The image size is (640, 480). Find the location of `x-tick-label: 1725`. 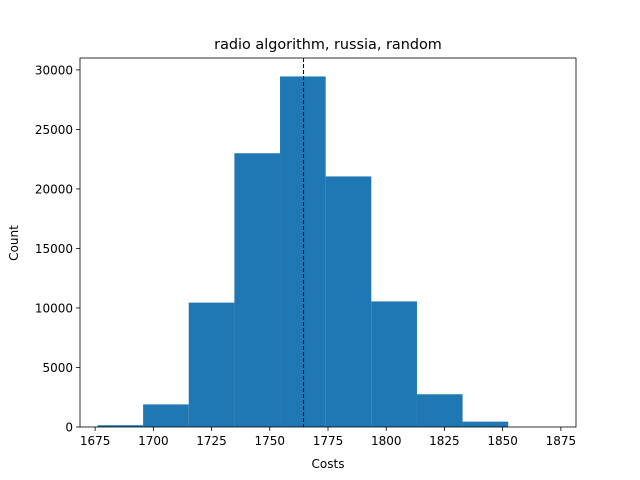

x-tick-label: 1725 is located at coordinates (211, 441).